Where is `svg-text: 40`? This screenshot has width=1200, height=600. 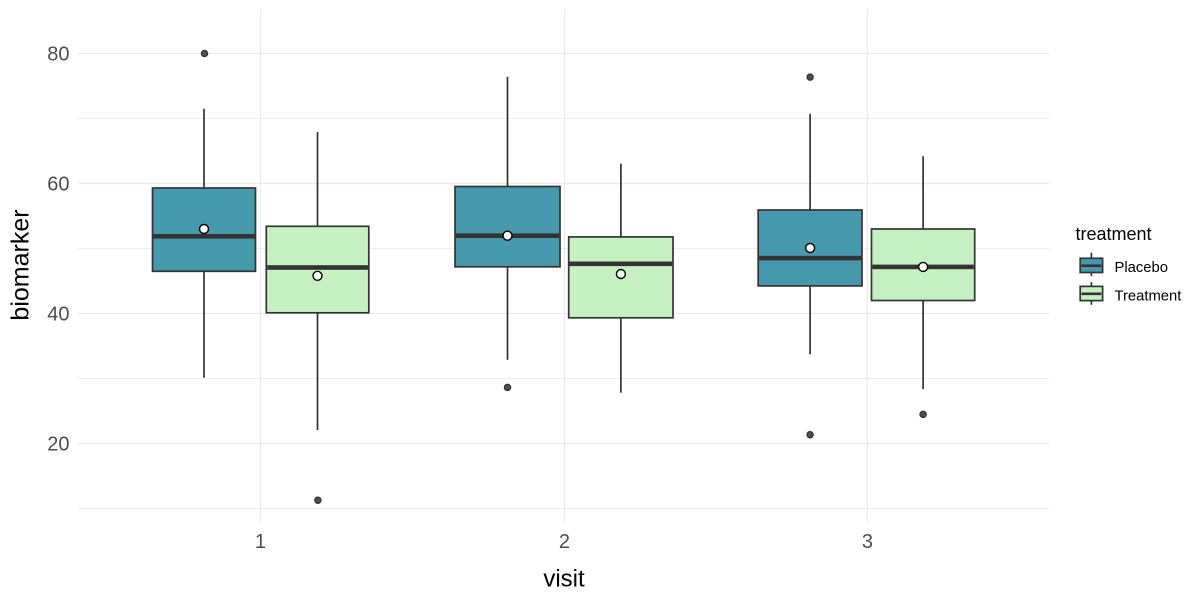
svg-text: 40 is located at coordinates (58, 315).